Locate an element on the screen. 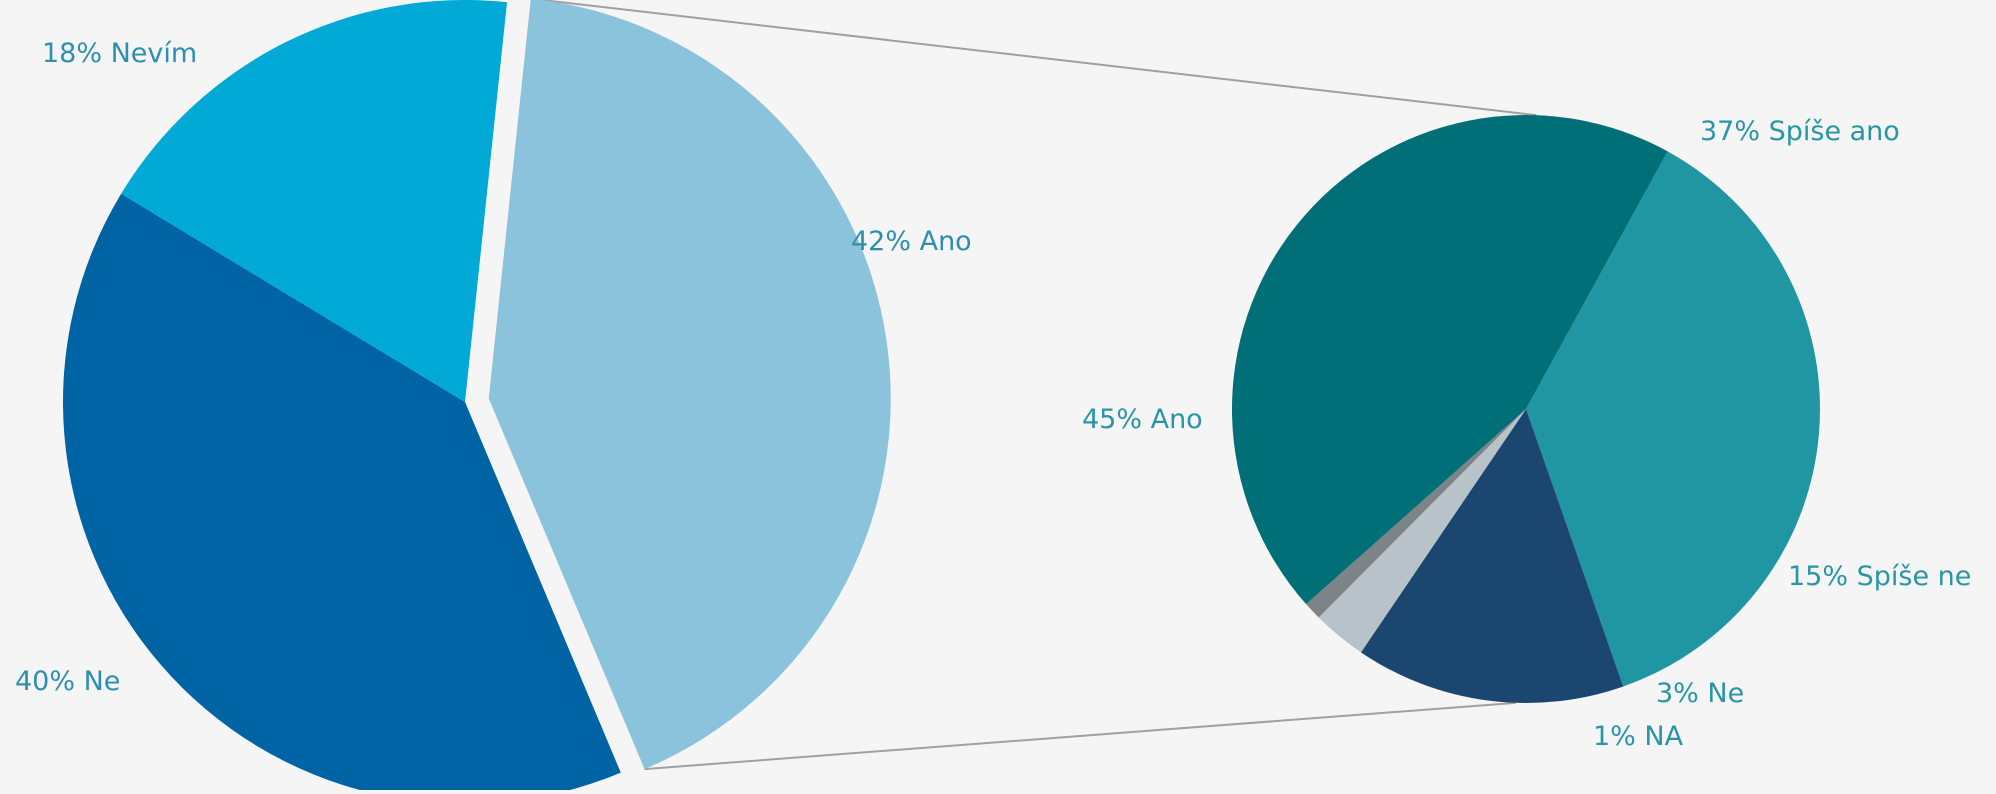  breakdown-slice-spise-ano is located at coordinates (1673, 419).